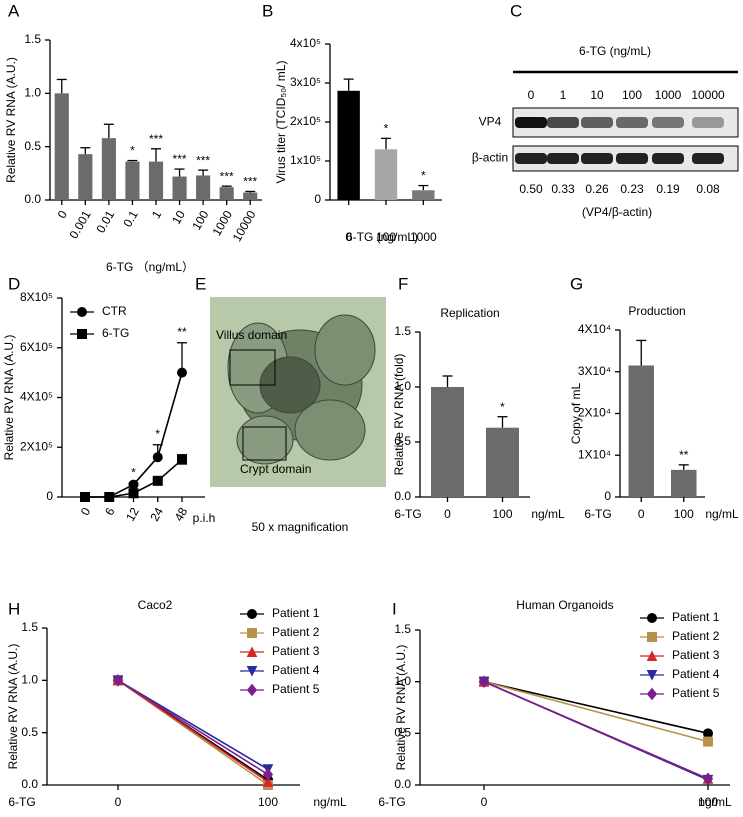  I want to click on x-tick-label: 0.1, so click(130, 219).